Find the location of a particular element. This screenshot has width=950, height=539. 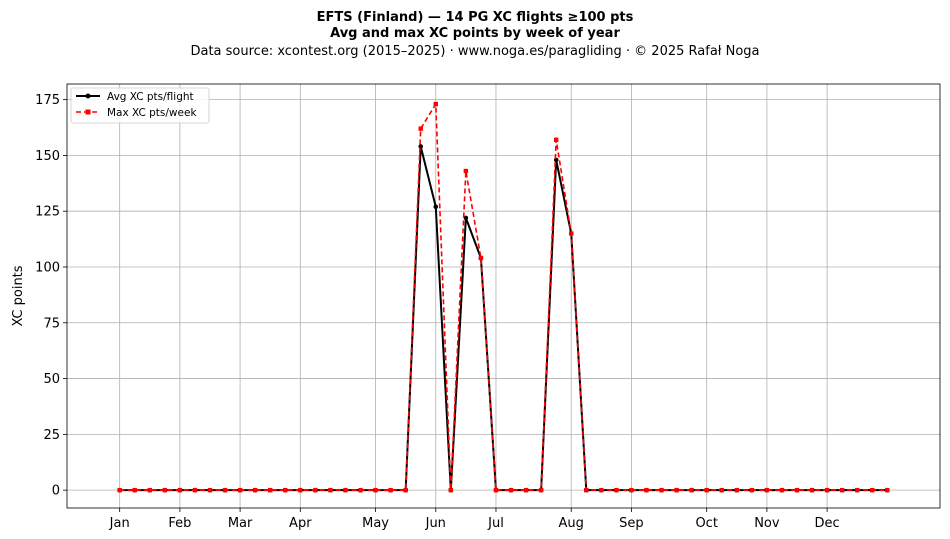

x-tick-label: May is located at coordinates (375, 523).